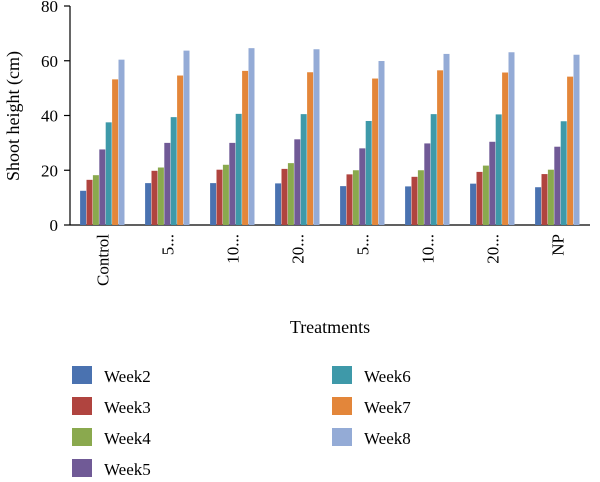 Image resolution: width=600 pixels, height=482 pixels. What do you see at coordinates (127, 407) in the screenshot?
I see `legend-label-week3: Week3` at bounding box center [127, 407].